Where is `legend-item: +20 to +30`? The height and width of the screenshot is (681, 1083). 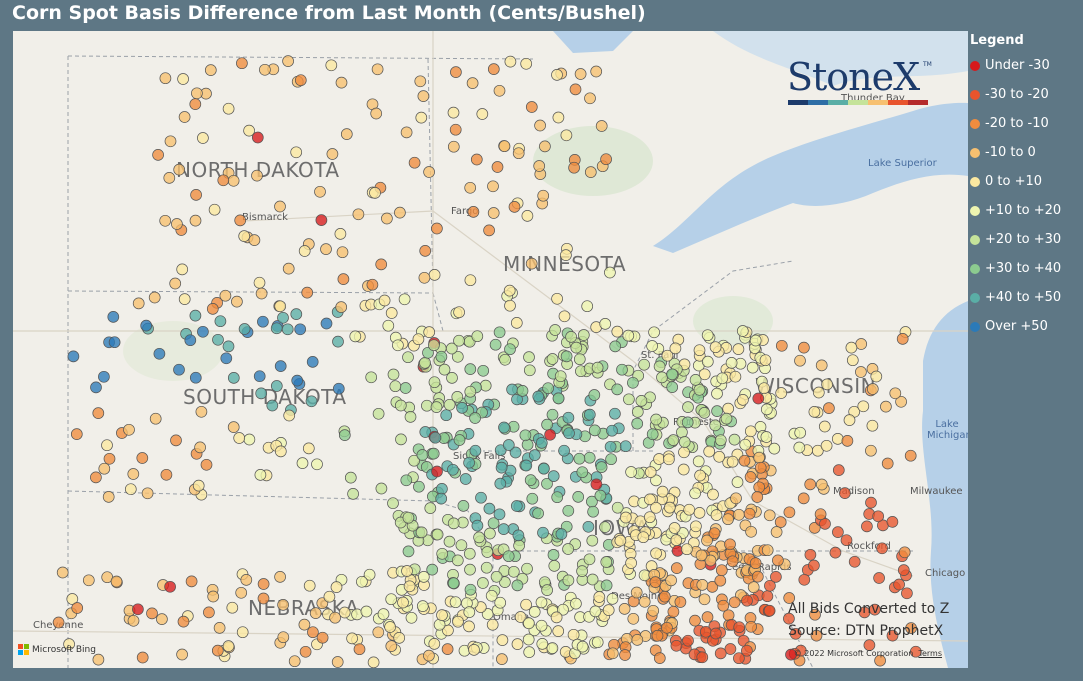 legend-item: +20 to +30 is located at coordinates (1015, 239).